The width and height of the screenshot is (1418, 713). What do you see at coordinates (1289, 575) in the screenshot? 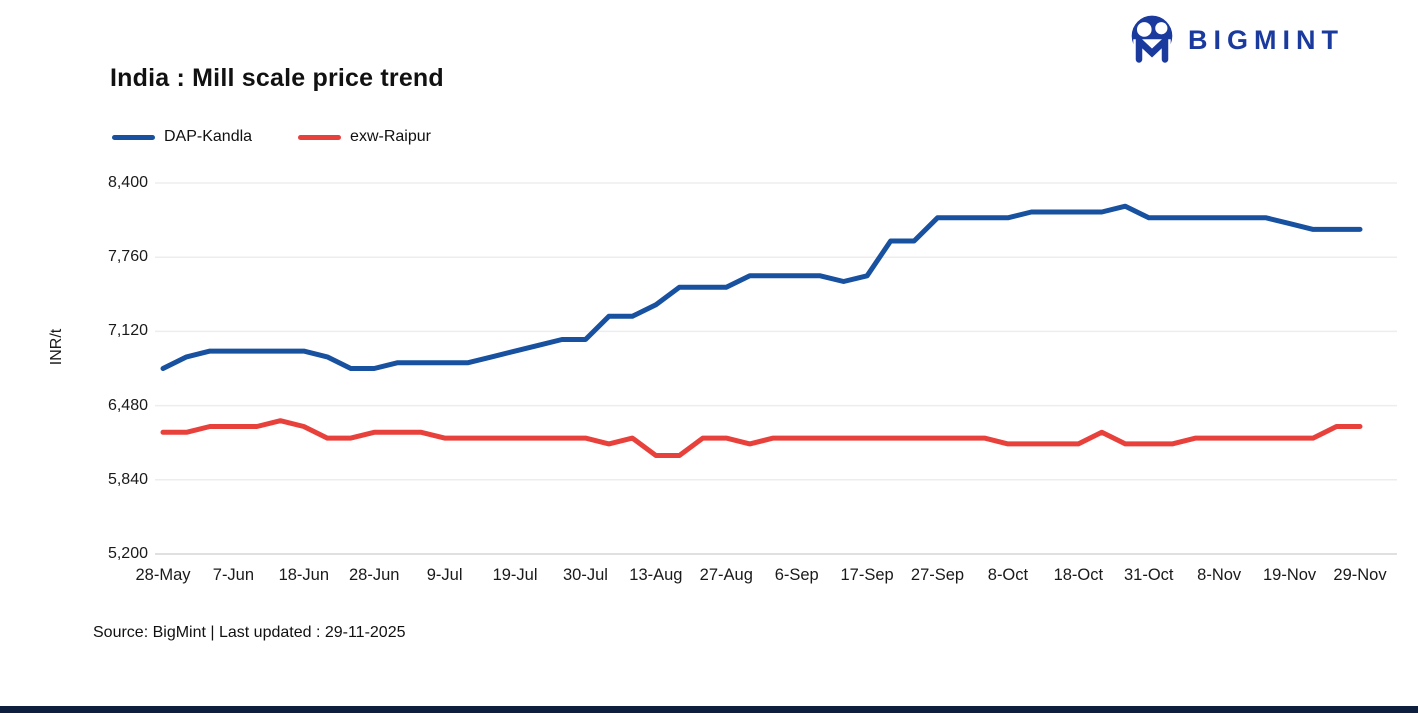
I see `x-tick-label: 19-Nov` at bounding box center [1289, 575].